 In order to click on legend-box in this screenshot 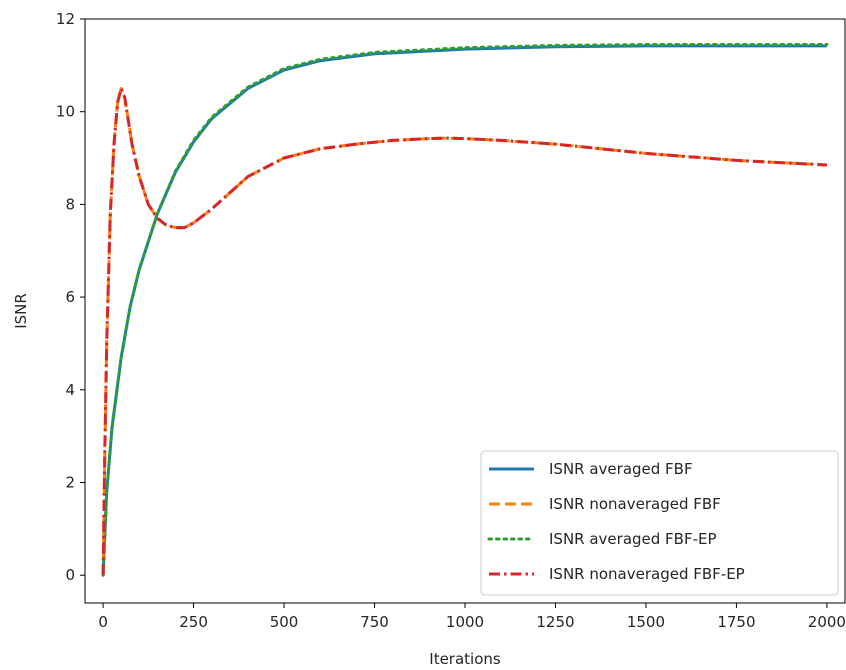, I will do `click(659, 523)`.